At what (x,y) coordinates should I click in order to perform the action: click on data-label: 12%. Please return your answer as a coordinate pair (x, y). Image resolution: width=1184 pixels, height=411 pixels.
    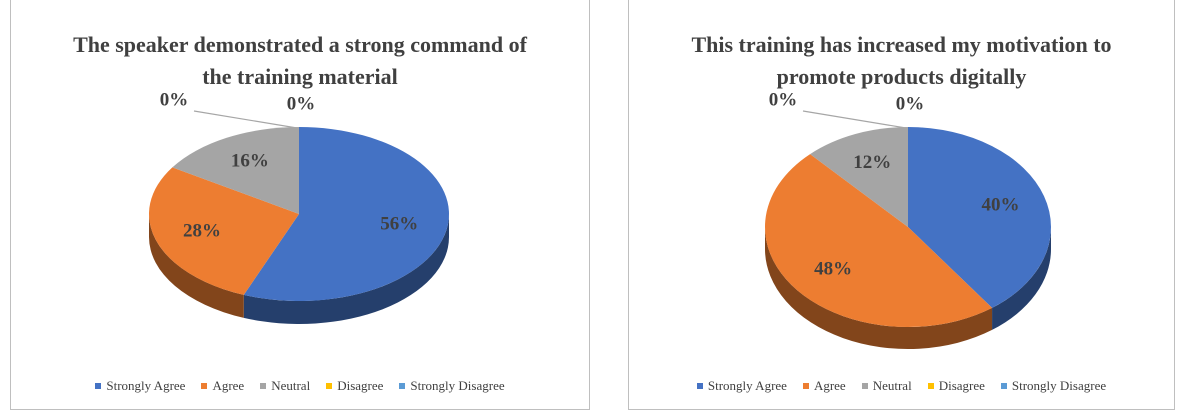
    Looking at the image, I should click on (872, 162).